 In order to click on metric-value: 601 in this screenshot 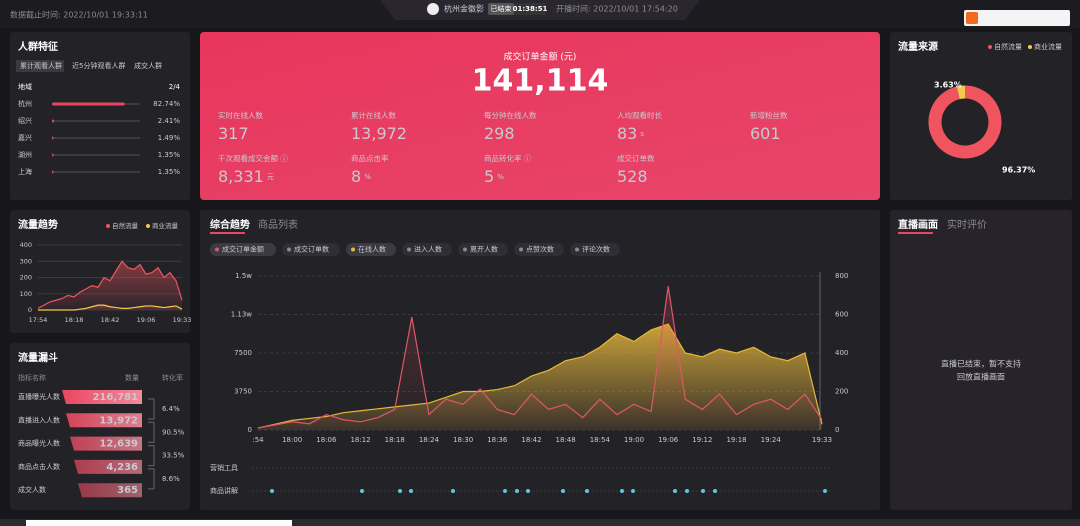, I will do `click(765, 133)`.